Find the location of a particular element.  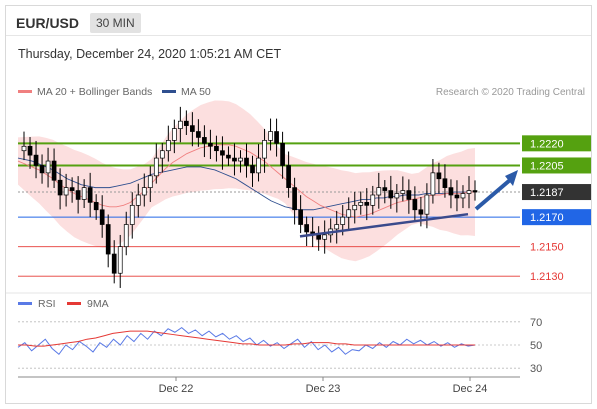

price-tag-1.2220 is located at coordinates (556, 143).